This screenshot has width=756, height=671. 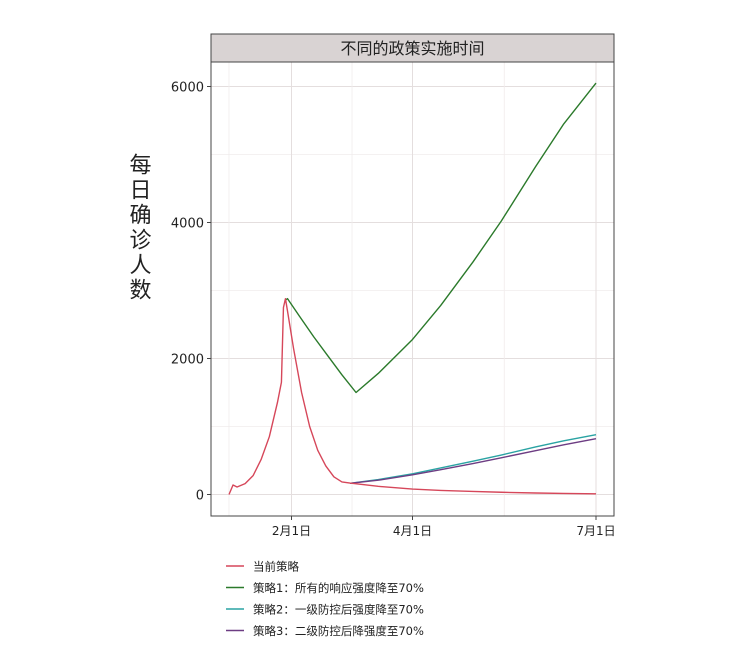 I want to click on x-tick-label: 2月1日, so click(x=291, y=531).